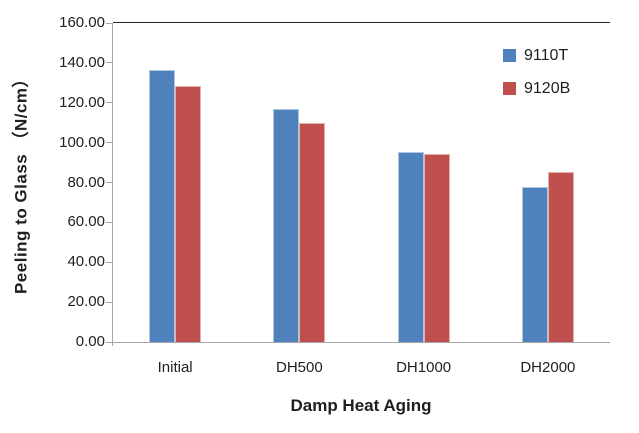  What do you see at coordinates (82, 22) in the screenshot?
I see `y-tick-label: 160.00` at bounding box center [82, 22].